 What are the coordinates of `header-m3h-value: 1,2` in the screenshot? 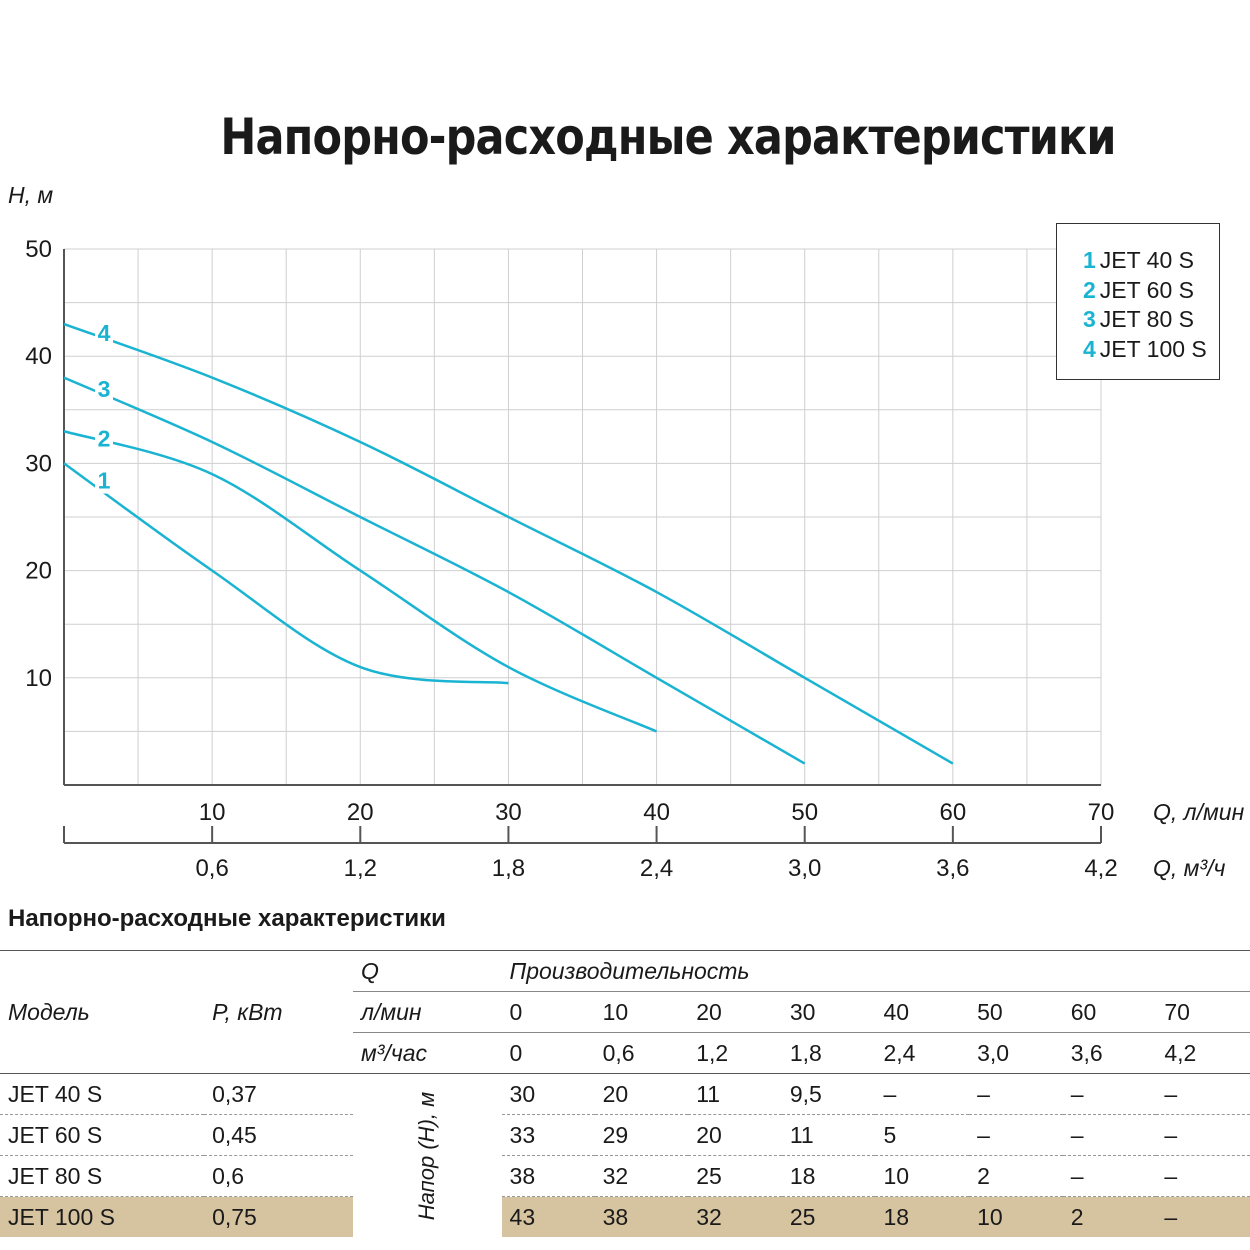 It's located at (735, 1053).